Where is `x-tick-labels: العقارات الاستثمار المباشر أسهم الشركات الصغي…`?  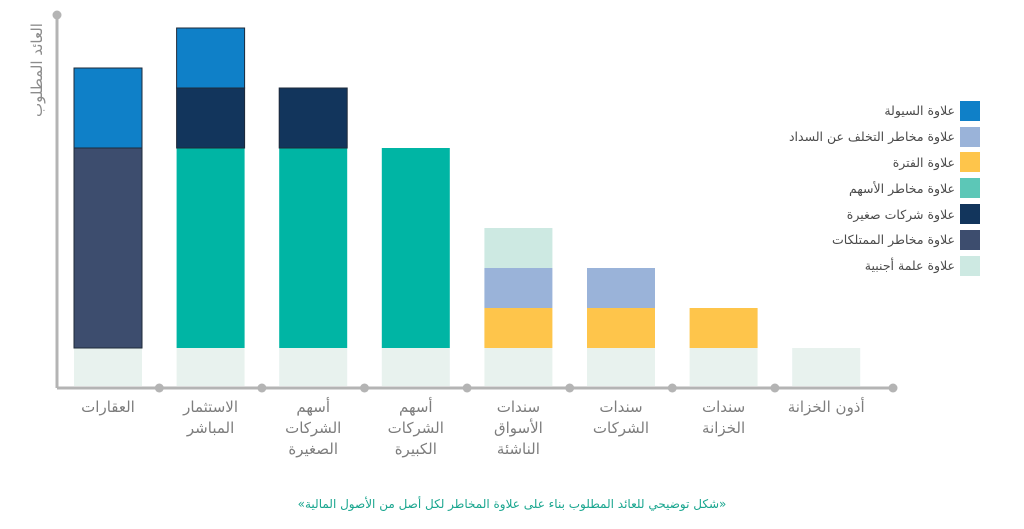 x-tick-labels: العقارات الاستثمار المباشر أسهم الشركات الصغي… is located at coordinates (473, 427).